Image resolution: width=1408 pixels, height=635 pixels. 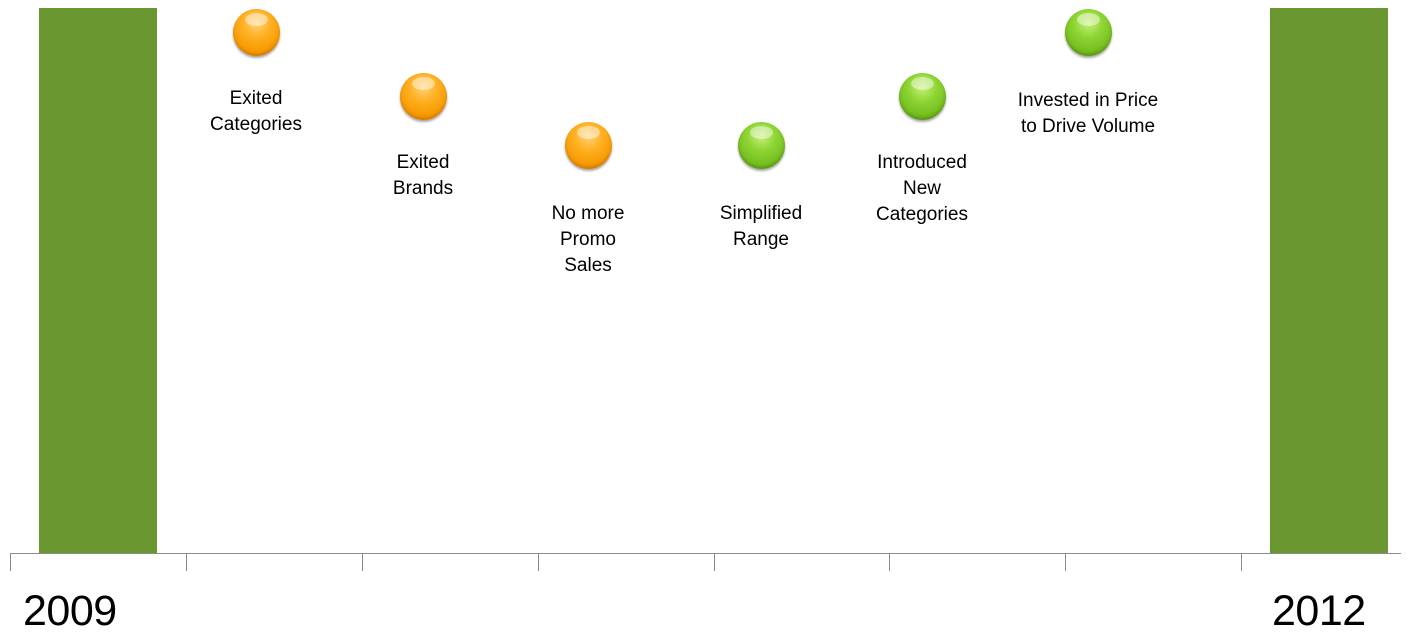 What do you see at coordinates (423, 96) in the screenshot?
I see `milestone-marker-exited-brands` at bounding box center [423, 96].